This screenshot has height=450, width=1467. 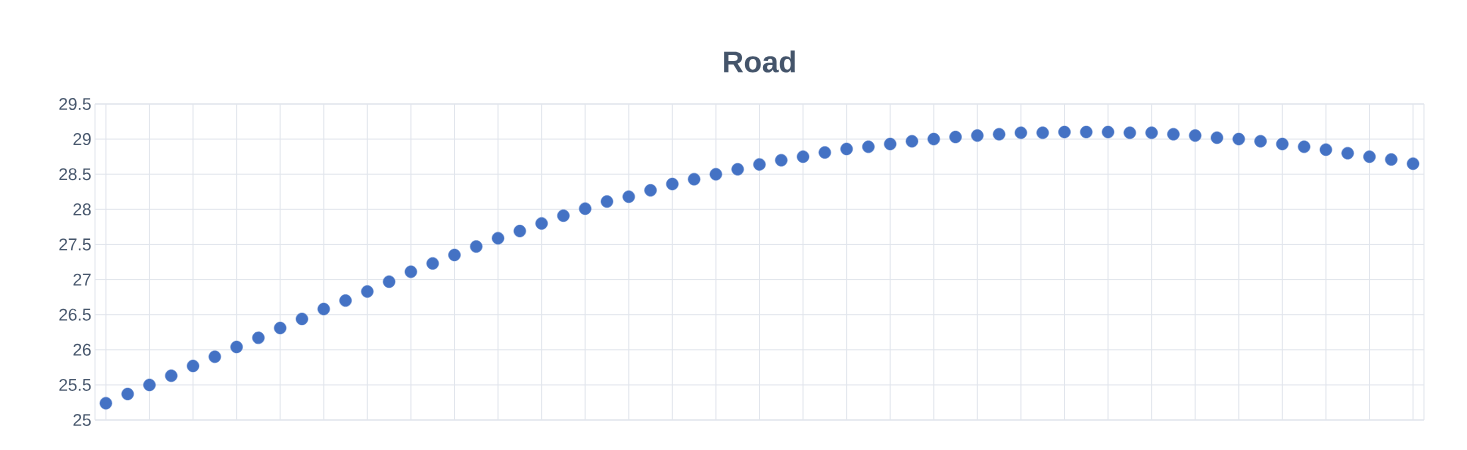 What do you see at coordinates (75, 244) in the screenshot?
I see `y-tick-label: 27.5` at bounding box center [75, 244].